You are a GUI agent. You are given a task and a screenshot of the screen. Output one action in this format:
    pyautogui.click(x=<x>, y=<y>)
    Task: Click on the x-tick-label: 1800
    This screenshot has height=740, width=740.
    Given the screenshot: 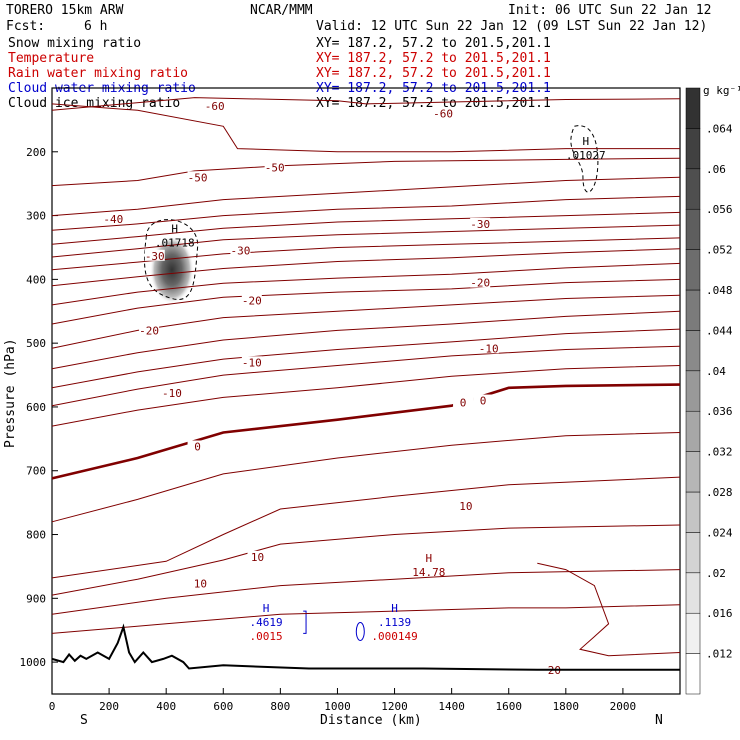 What is the action you would take?
    pyautogui.click(x=566, y=706)
    